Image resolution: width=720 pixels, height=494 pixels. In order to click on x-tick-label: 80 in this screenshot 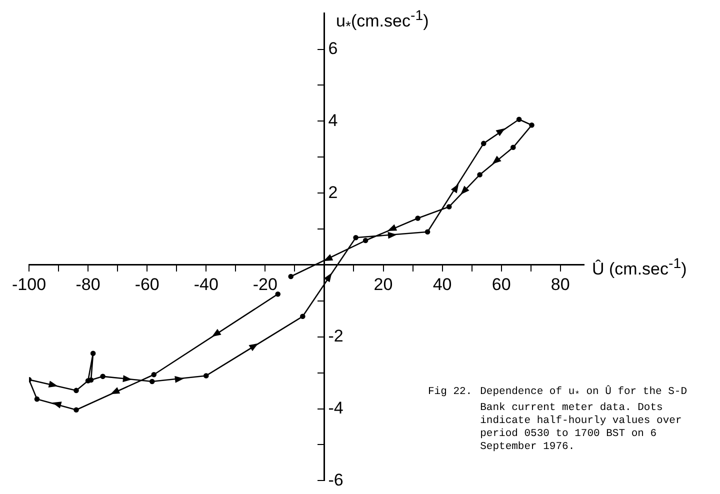, I will do `click(560, 284)`.